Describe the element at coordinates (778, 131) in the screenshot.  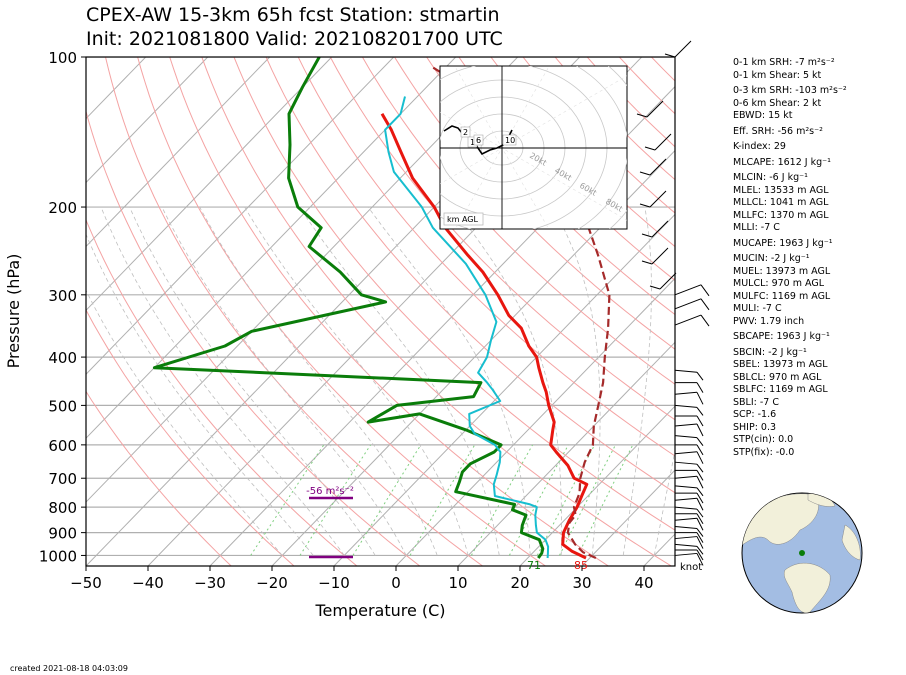
I see `sounding-index: Eff. SRH: -56 m²s⁻²` at that location.